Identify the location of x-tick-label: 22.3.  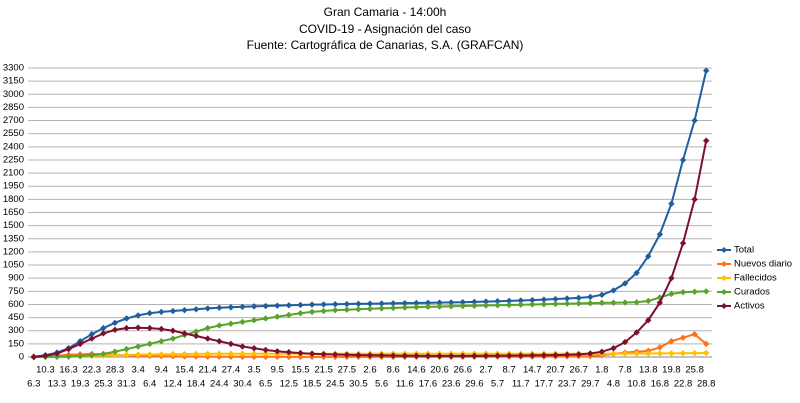
(92, 370).